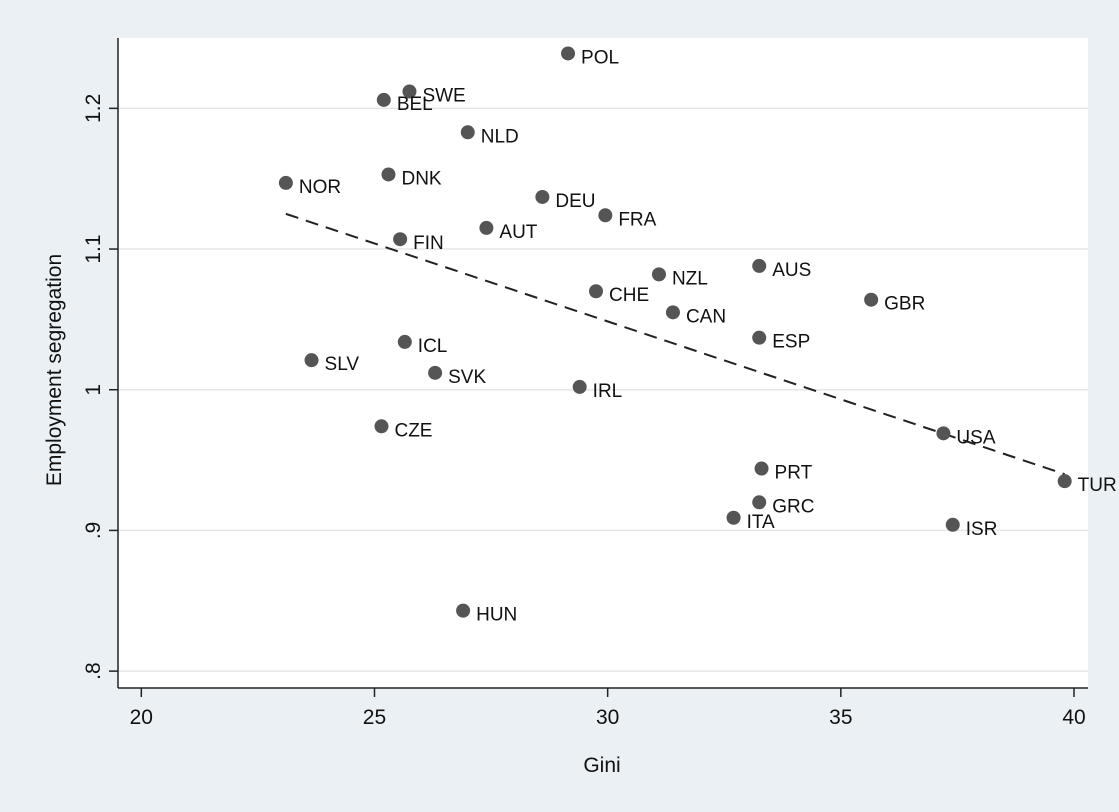  What do you see at coordinates (791, 270) in the screenshot?
I see `point-label: AUS` at bounding box center [791, 270].